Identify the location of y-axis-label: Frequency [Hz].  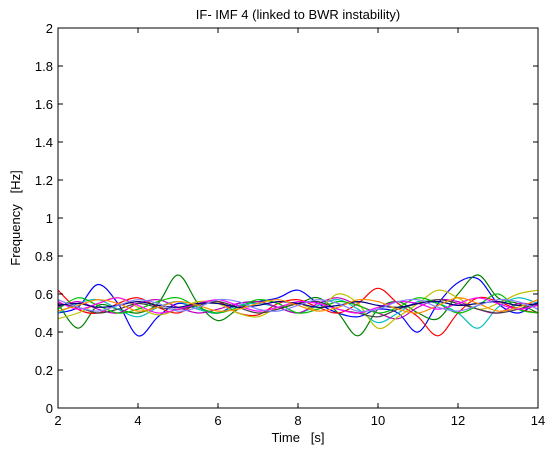
(15, 217).